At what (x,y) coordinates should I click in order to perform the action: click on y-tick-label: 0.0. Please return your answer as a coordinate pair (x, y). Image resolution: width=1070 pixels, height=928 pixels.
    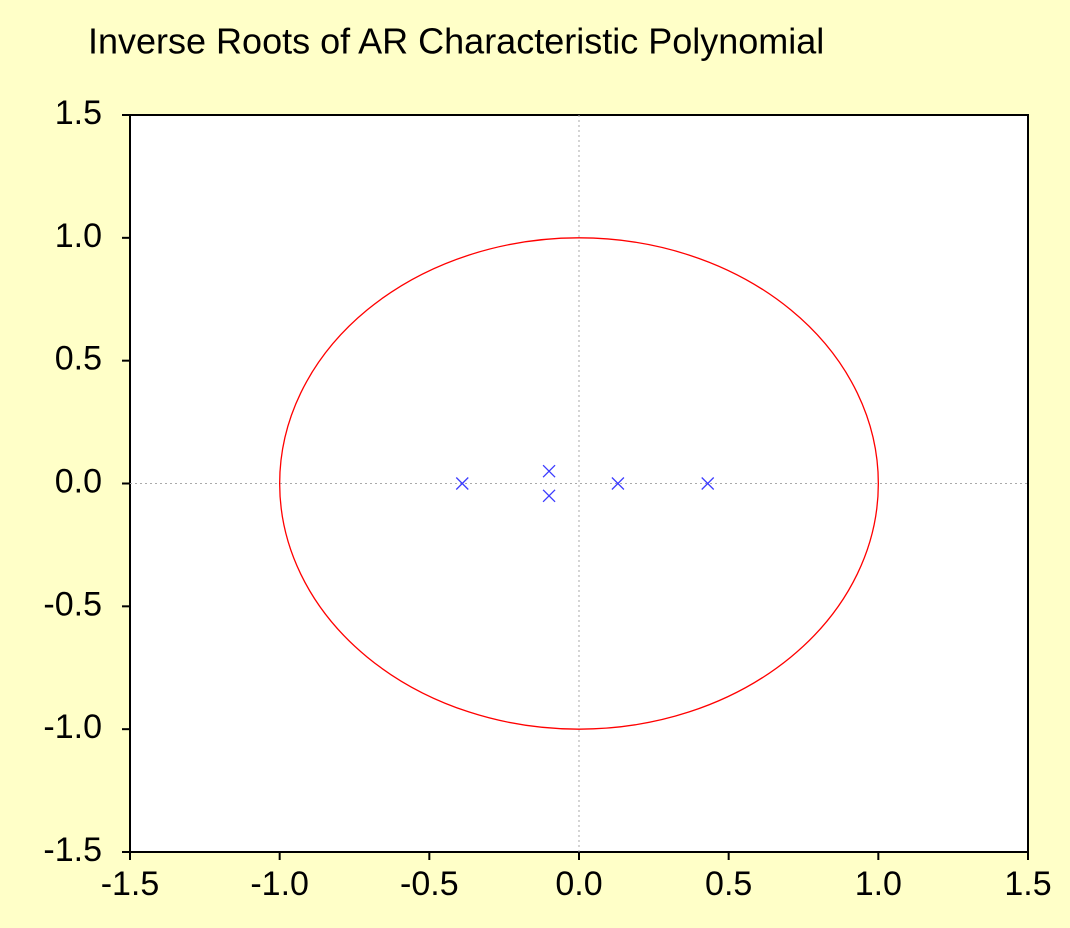
    Looking at the image, I should click on (78, 481).